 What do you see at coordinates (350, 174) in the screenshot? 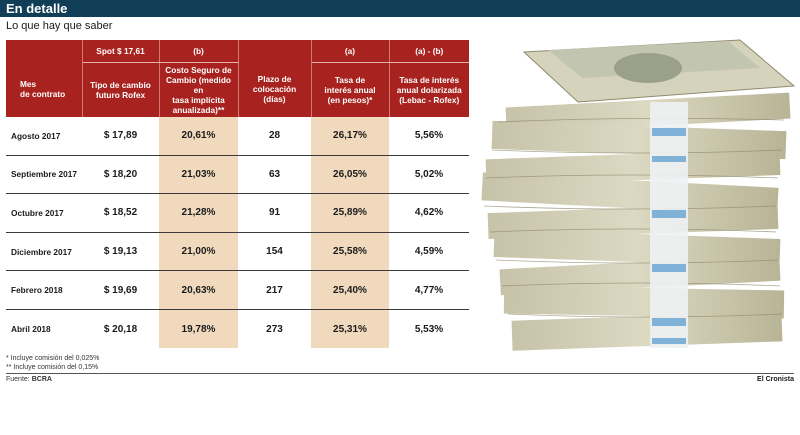
I see `cell-rate: 26,05%` at bounding box center [350, 174].